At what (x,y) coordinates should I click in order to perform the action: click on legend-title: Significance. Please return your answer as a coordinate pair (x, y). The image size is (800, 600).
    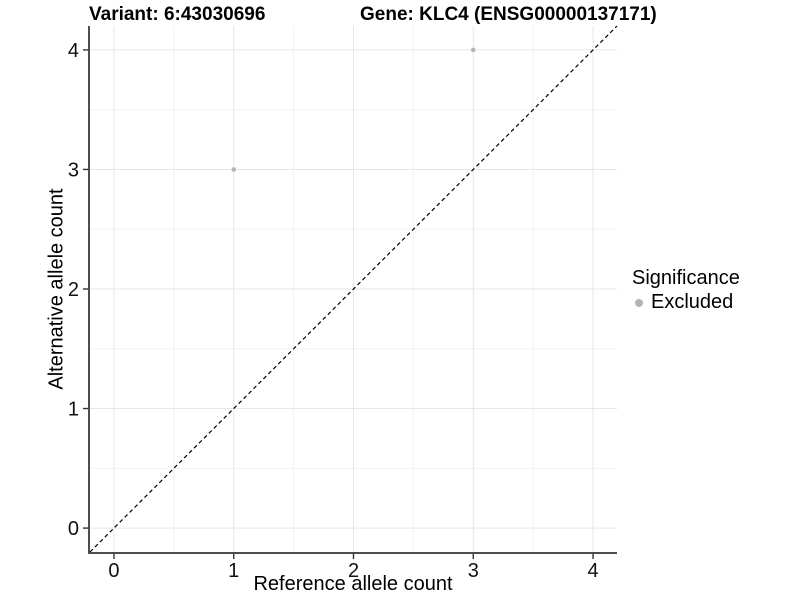
    Looking at the image, I should click on (686, 278).